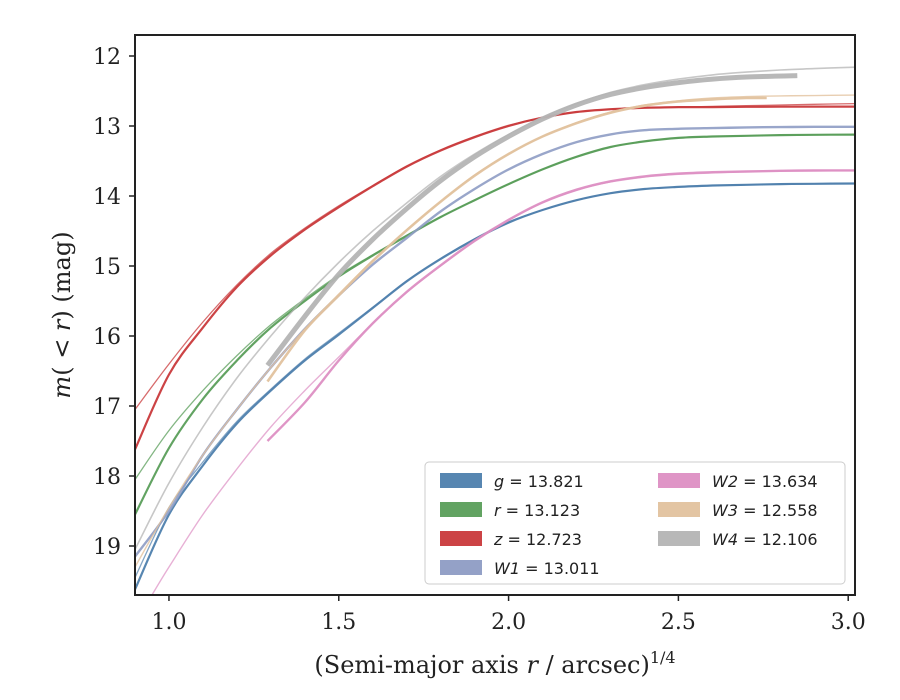 The image size is (900, 700). What do you see at coordinates (107, 267) in the screenshot?
I see `y-tick-label: 15` at bounding box center [107, 267].